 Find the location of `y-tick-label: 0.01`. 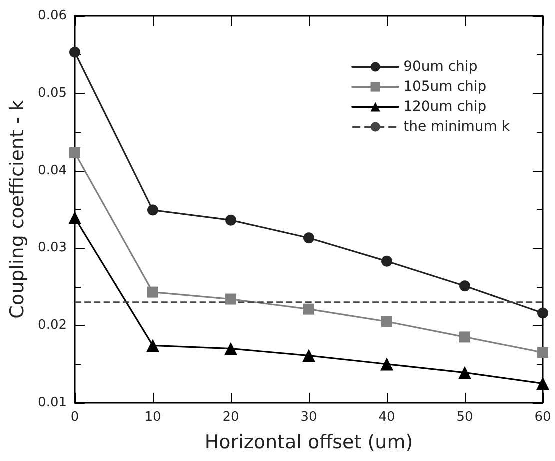

y-tick-label: 0.01 is located at coordinates (52, 403).